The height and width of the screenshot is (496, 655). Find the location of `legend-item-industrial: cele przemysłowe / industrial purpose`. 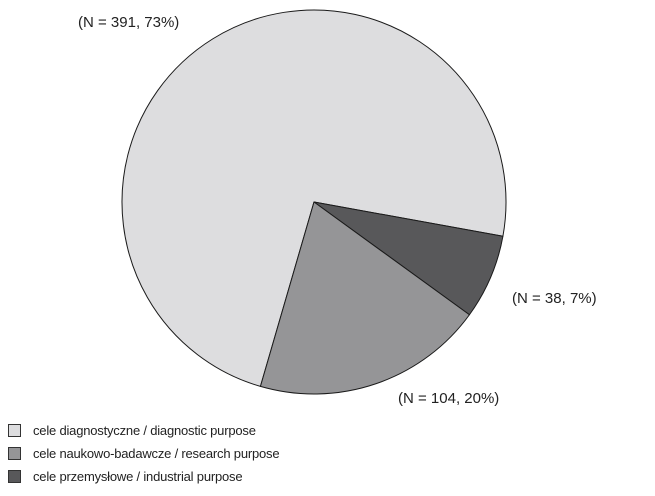

legend-item-industrial: cele przemysłowe / industrial purpose is located at coordinates (143, 476).